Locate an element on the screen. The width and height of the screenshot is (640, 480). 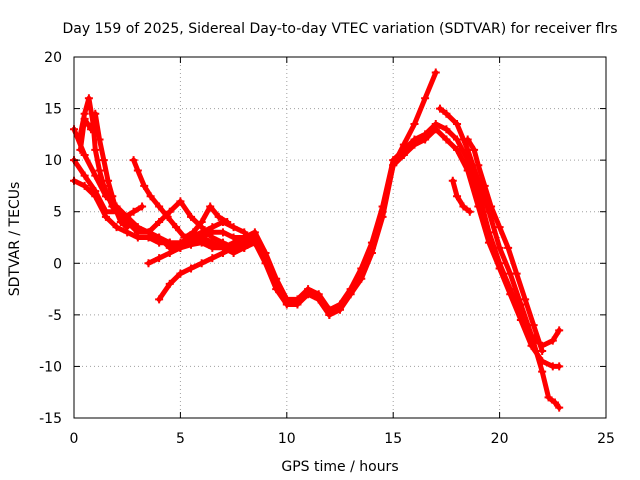
x-tick-label: 10 is located at coordinates (287, 439).